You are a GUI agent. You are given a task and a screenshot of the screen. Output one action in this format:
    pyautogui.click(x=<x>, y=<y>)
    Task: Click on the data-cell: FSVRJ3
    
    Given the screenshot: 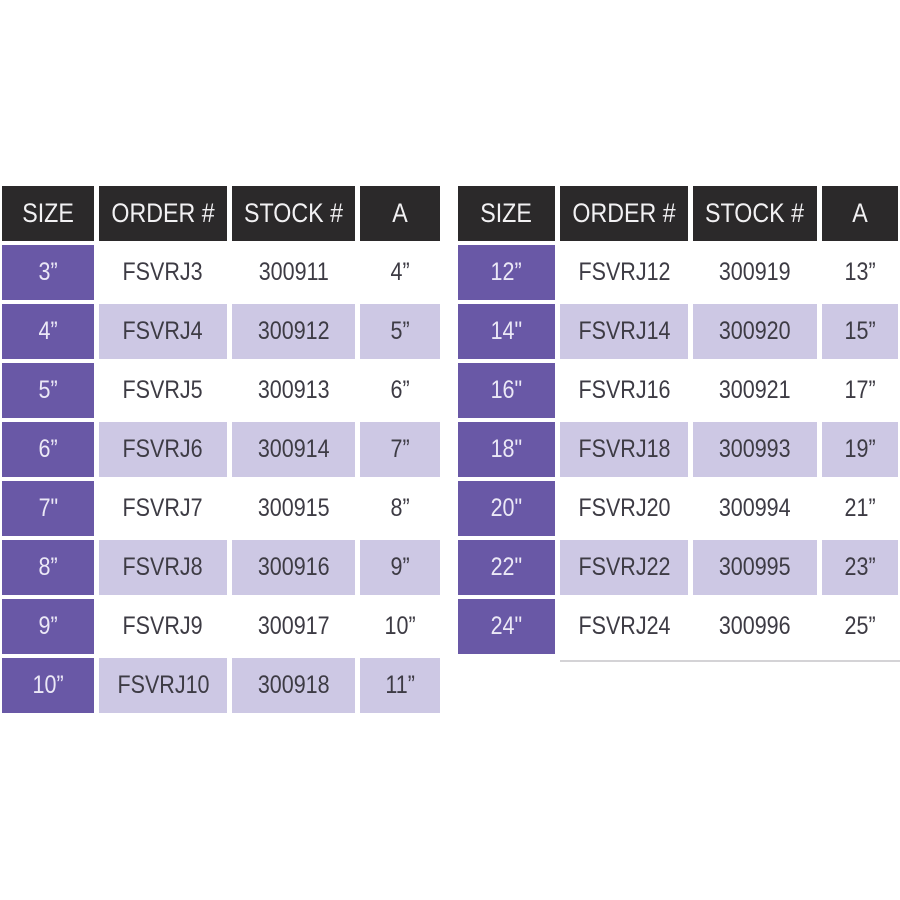 What is the action you would take?
    pyautogui.click(x=163, y=272)
    